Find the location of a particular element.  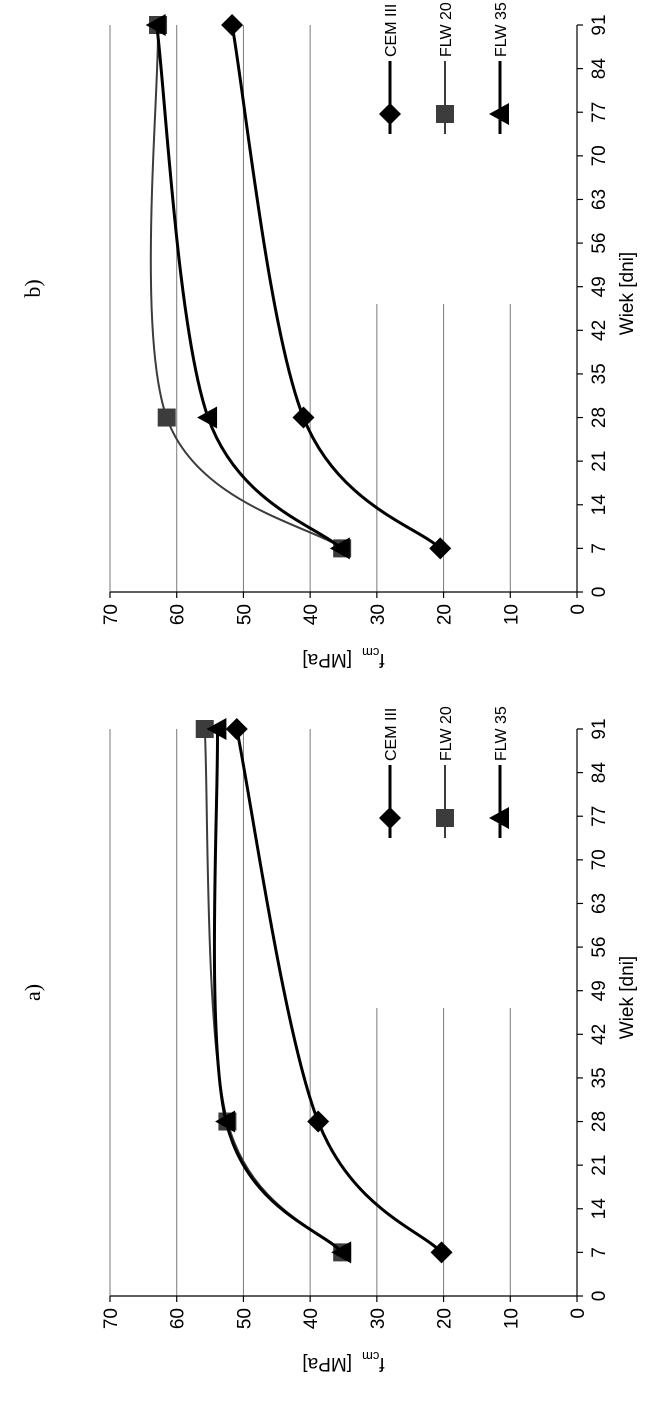

panel-label: b) is located at coordinates (32, 288).